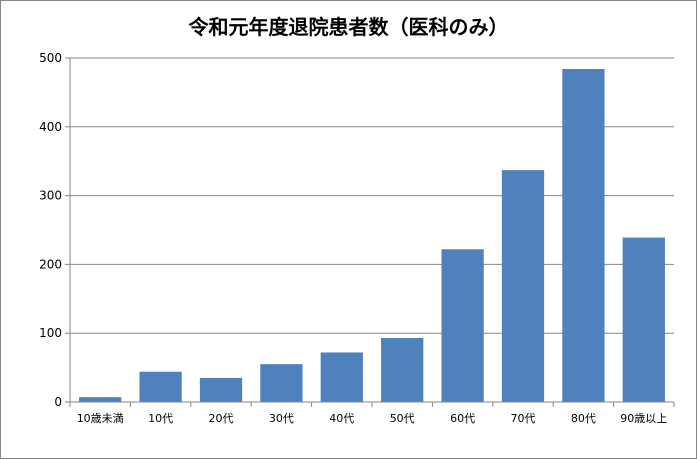 The height and width of the screenshot is (459, 697). Describe the element at coordinates (221, 418) in the screenshot. I see `x-tick-label: 20代` at that location.